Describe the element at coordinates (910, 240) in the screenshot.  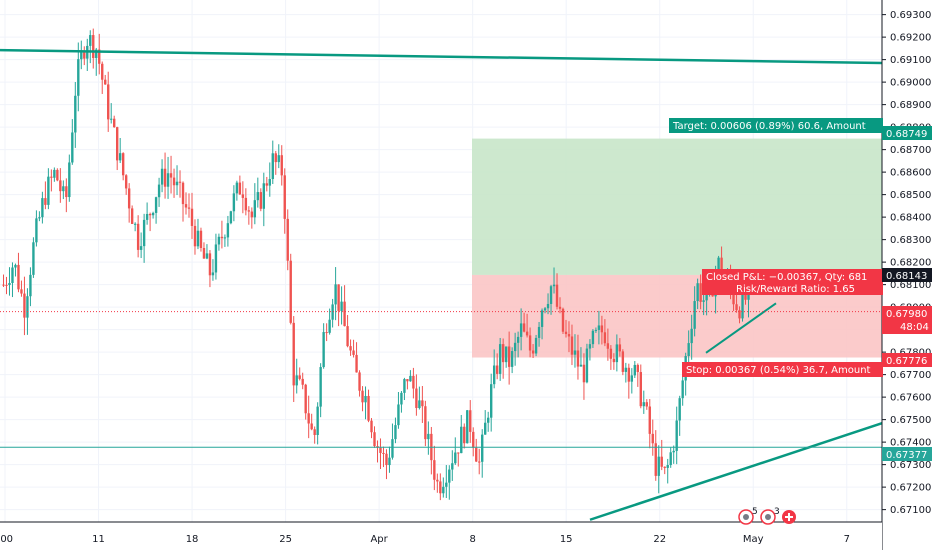
I see `y-tick-label: 0.68300` at that location.